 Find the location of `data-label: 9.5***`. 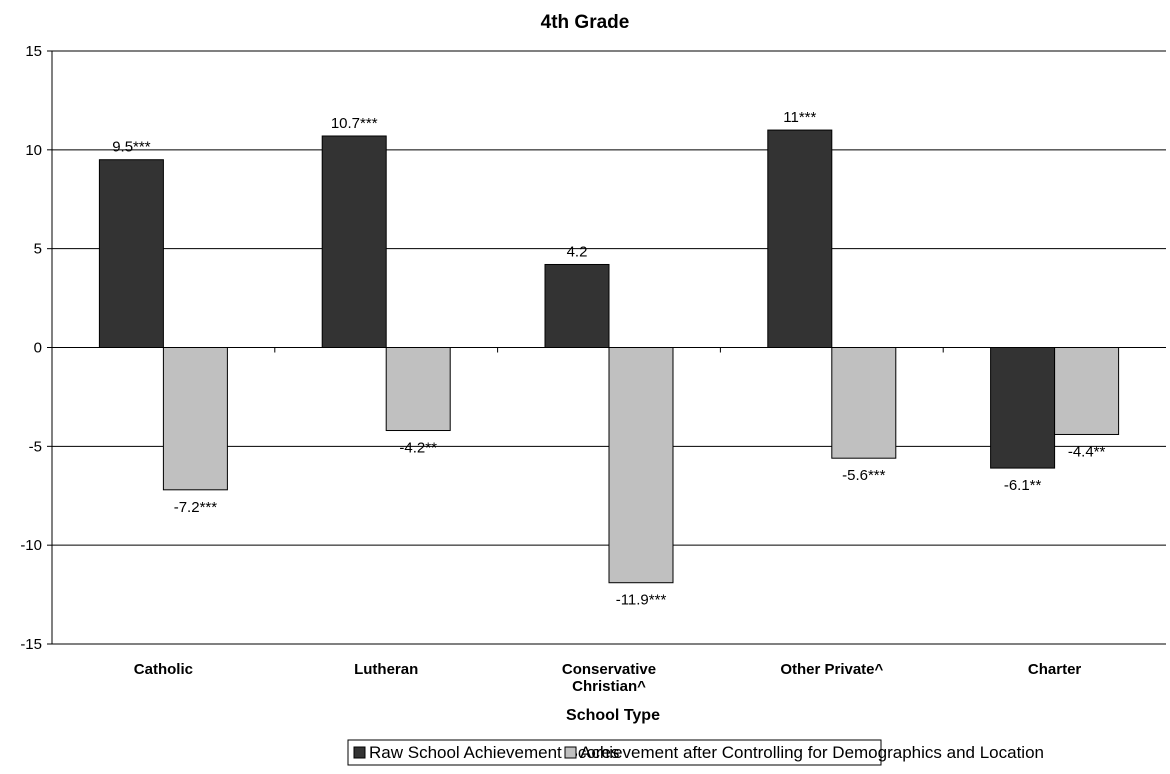

data-label: 9.5*** is located at coordinates (131, 147).